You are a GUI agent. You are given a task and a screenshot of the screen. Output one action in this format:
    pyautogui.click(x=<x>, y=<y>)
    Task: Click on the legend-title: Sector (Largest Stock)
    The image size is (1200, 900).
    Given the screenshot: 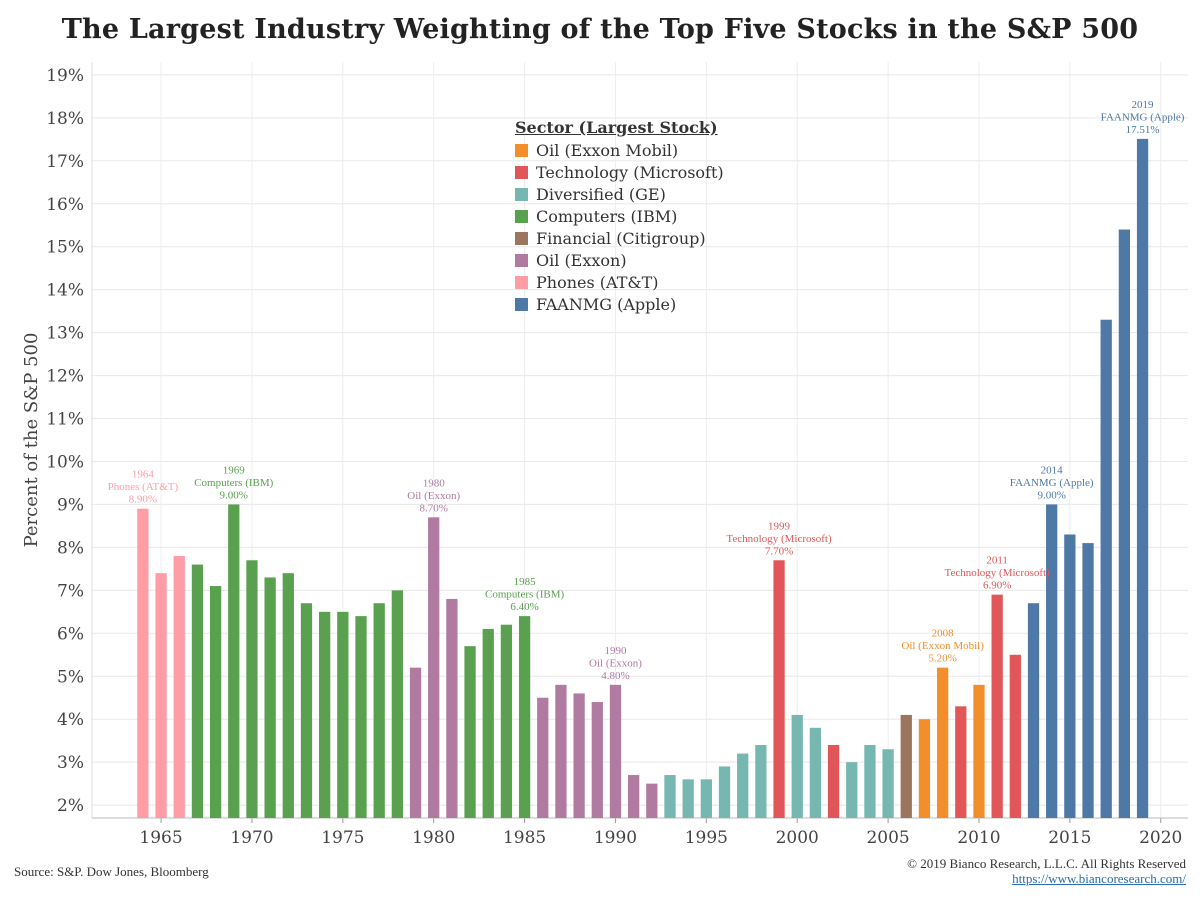 What is the action you would take?
    pyautogui.click(x=616, y=127)
    